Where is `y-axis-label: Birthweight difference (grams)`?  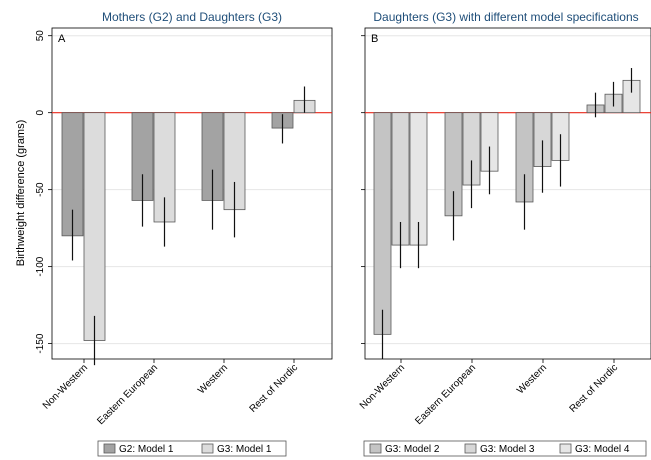
y-axis-label: Birthweight difference (grams) is located at coordinates (21, 193).